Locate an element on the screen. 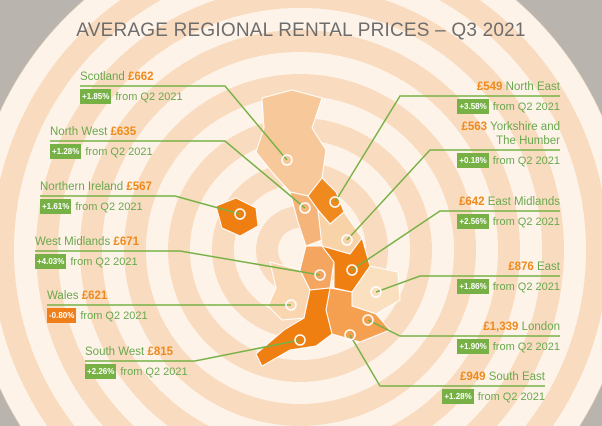 This screenshot has width=602, height=426. region-label: West Midlands £671 is located at coordinates (87, 242).